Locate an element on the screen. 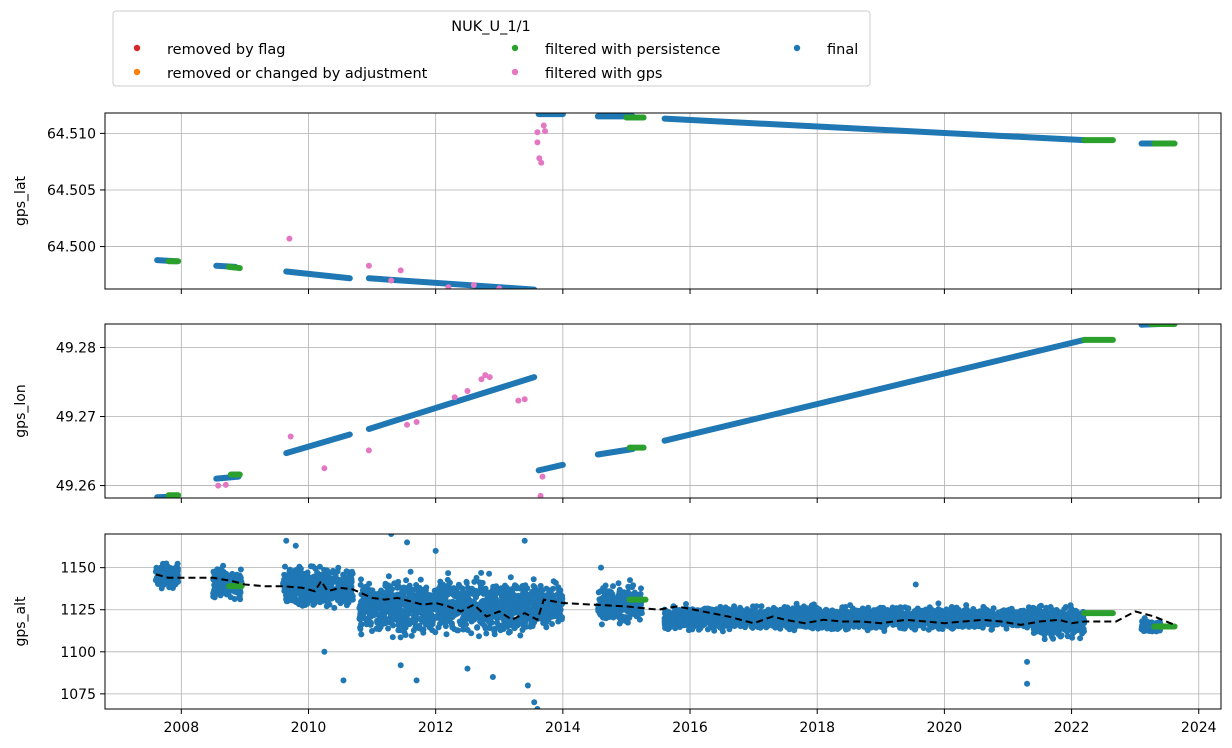 This screenshot has height=748, width=1232. legend-title: NUK_U_1/1 is located at coordinates (490, 27).